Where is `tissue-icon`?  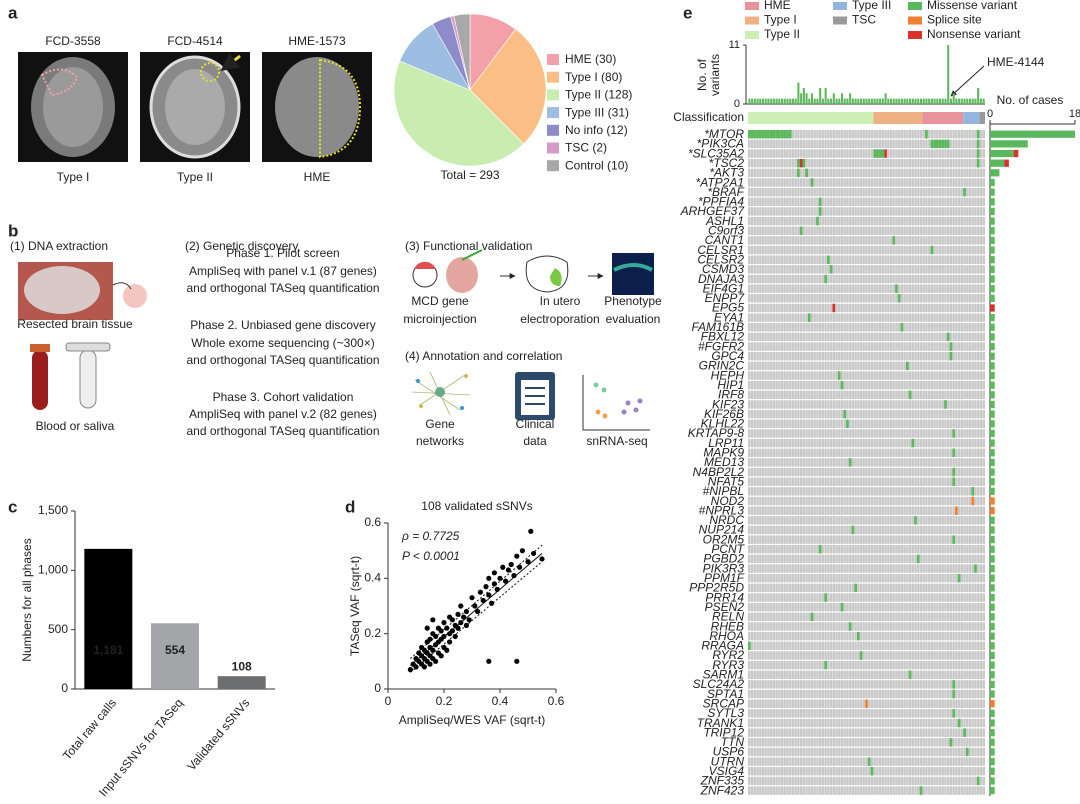 tissue-icon is located at coordinates (82, 291).